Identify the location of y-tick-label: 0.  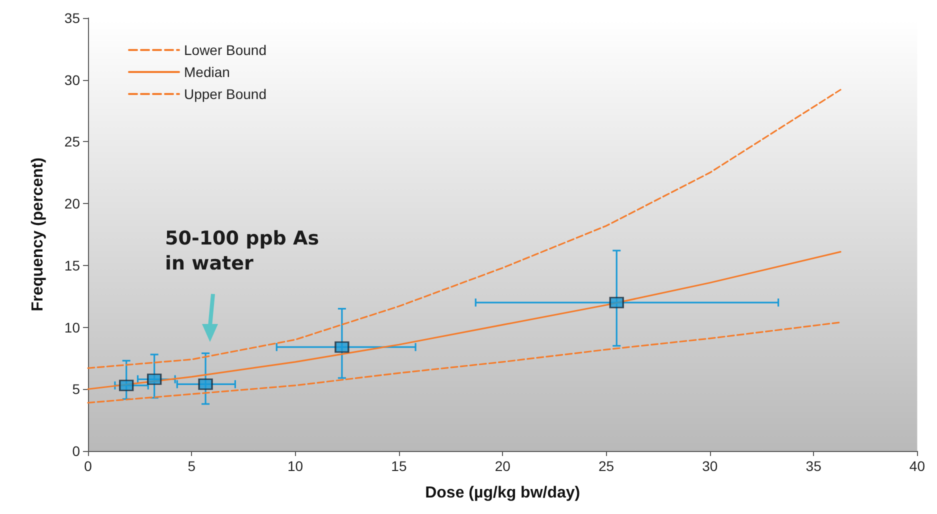
(76, 451).